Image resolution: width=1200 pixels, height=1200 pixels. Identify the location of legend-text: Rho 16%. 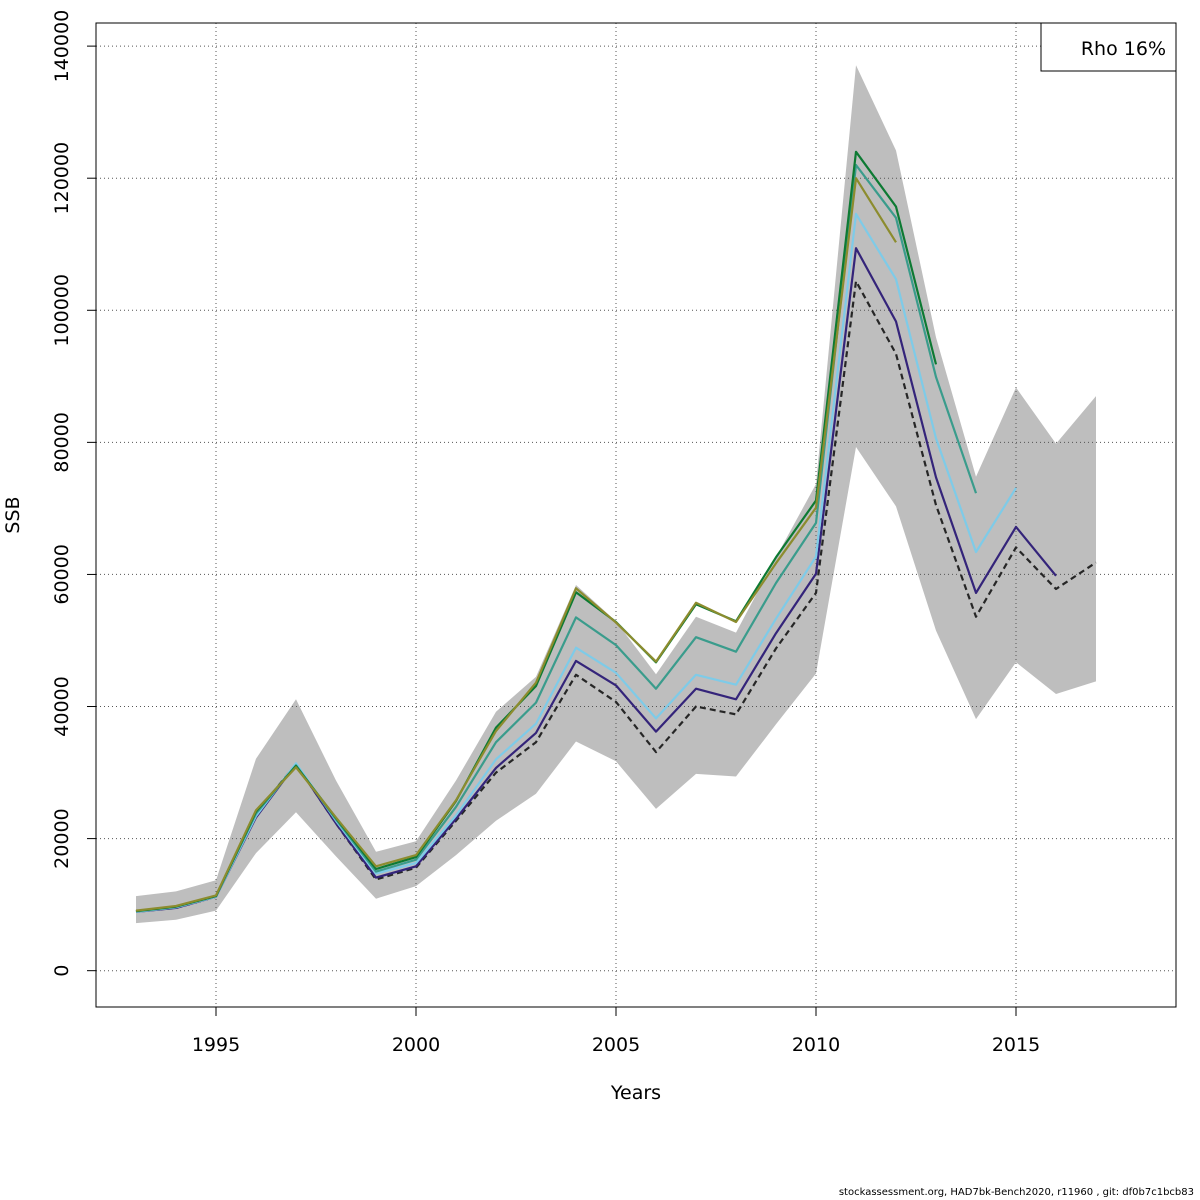
(1123, 49).